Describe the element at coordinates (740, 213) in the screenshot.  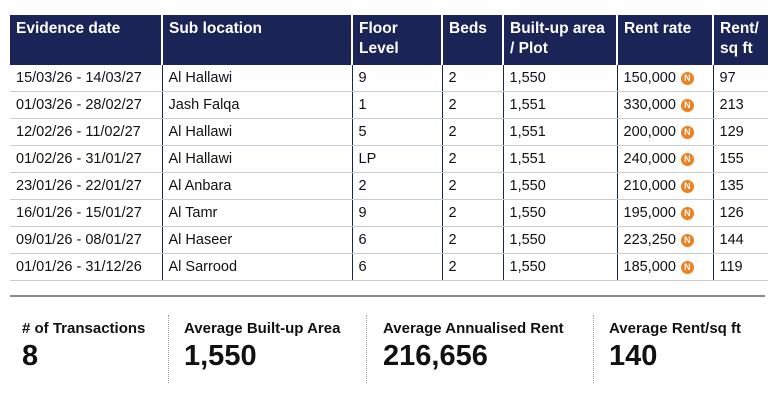
I see `cell-rent-per-sqft: 126` at that location.